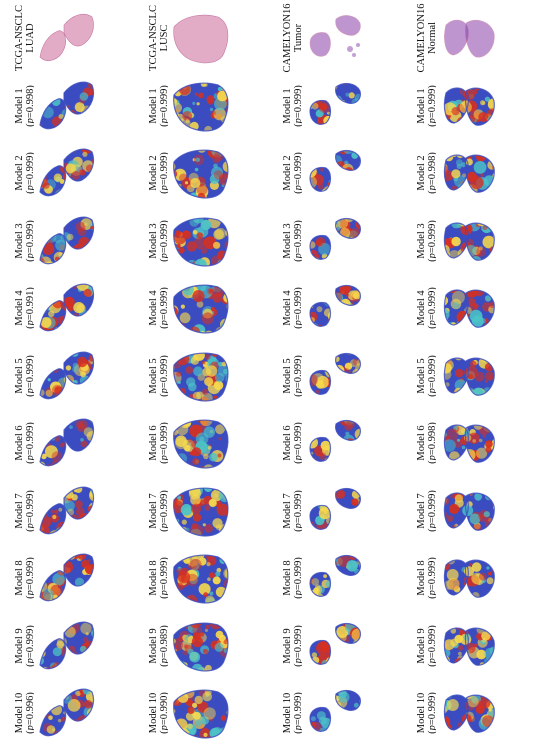 The width and height of the screenshot is (550, 746). I want to click on model-label: Model 9(p=0.999), so click(25, 646).